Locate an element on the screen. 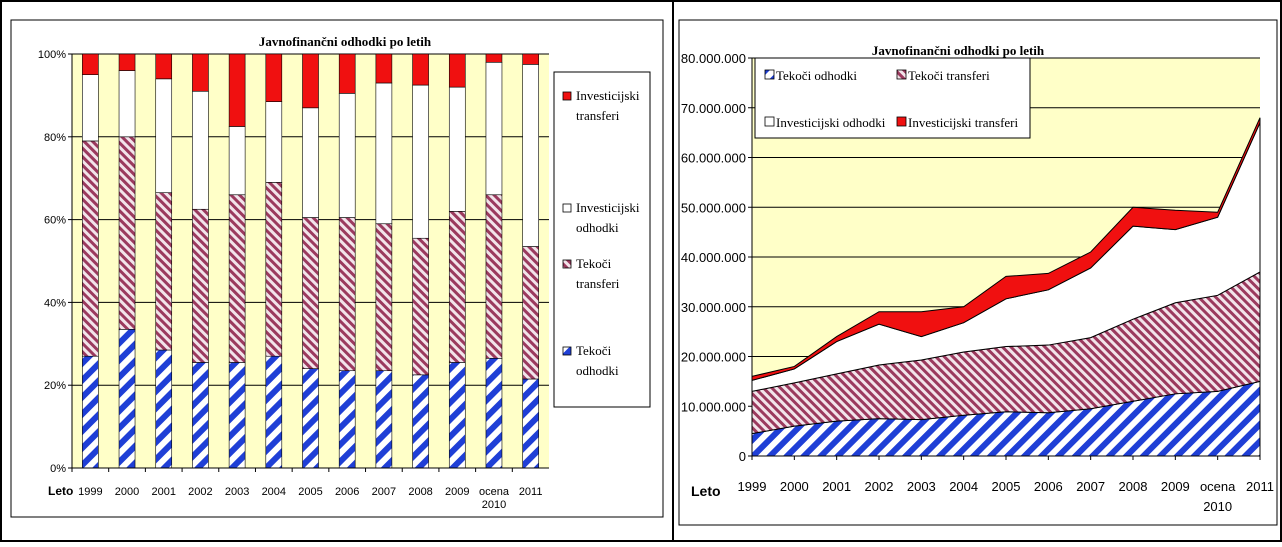 This screenshot has height=547, width=1282. right-x-tick-label: 2010 is located at coordinates (1217, 506).